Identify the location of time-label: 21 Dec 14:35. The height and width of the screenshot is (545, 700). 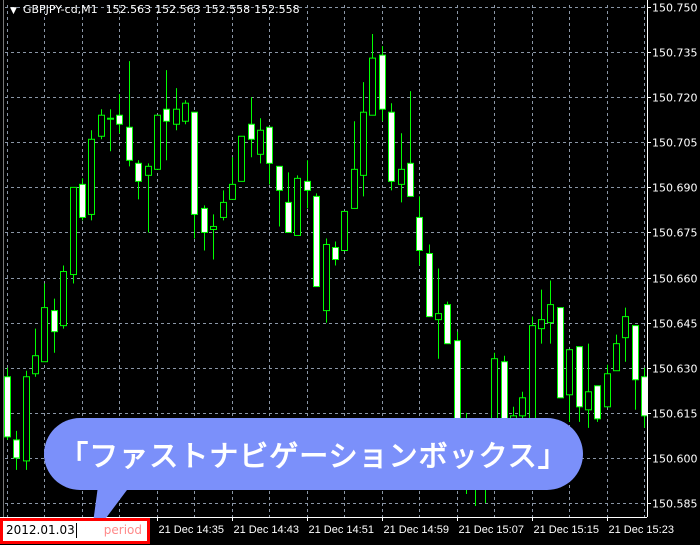
(191, 530).